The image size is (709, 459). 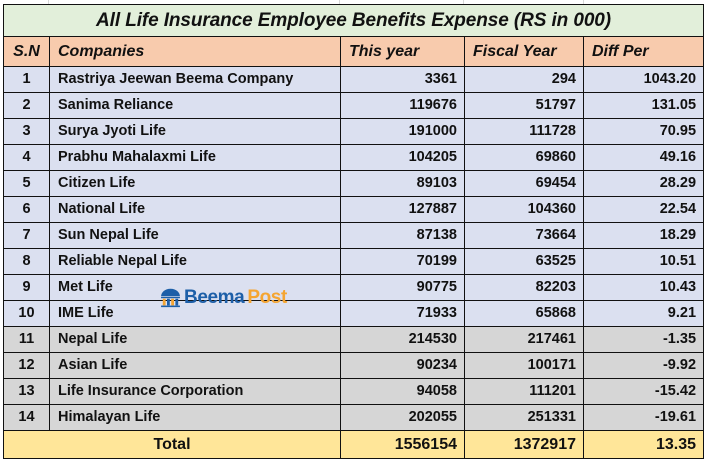 I want to click on cell-sn: 4, so click(x=26, y=157).